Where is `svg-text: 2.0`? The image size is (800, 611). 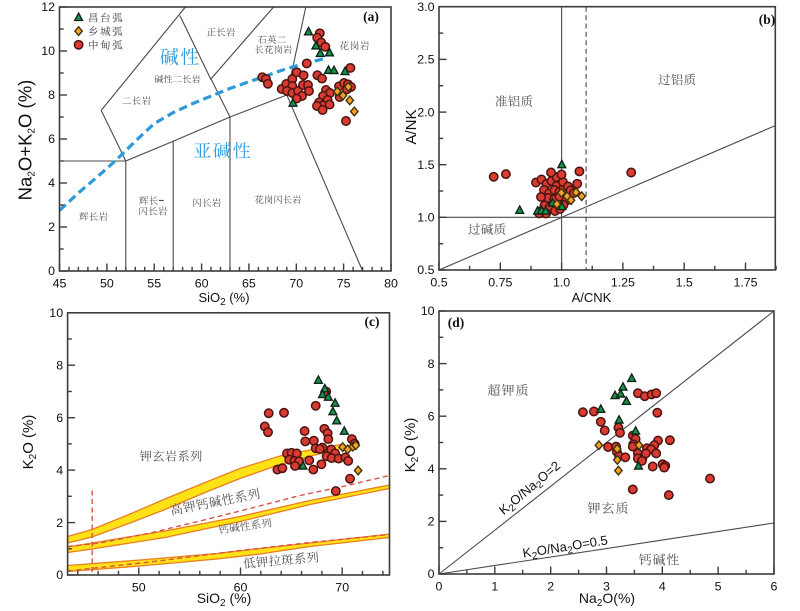
svg-text: 2.0 is located at coordinates (425, 112).